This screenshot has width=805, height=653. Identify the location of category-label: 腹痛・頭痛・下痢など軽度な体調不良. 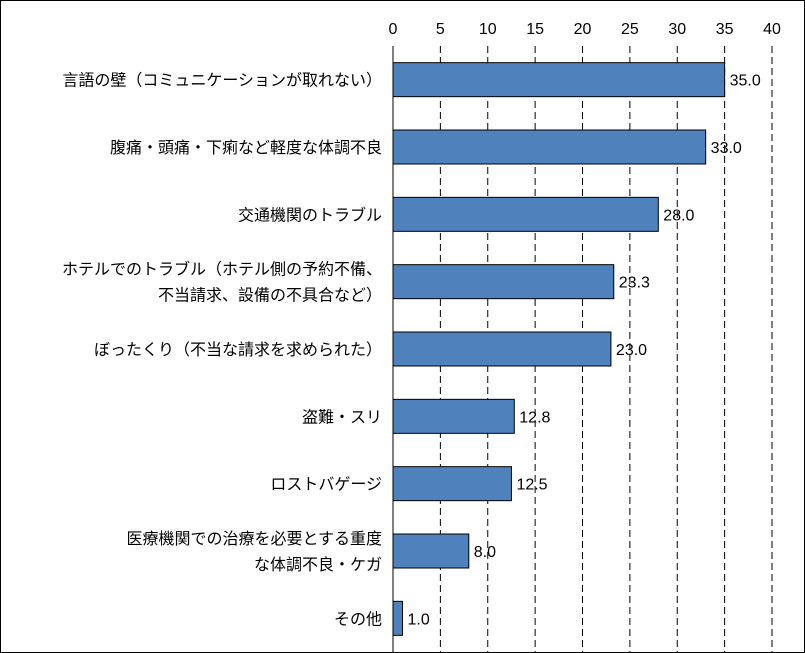
(246, 147).